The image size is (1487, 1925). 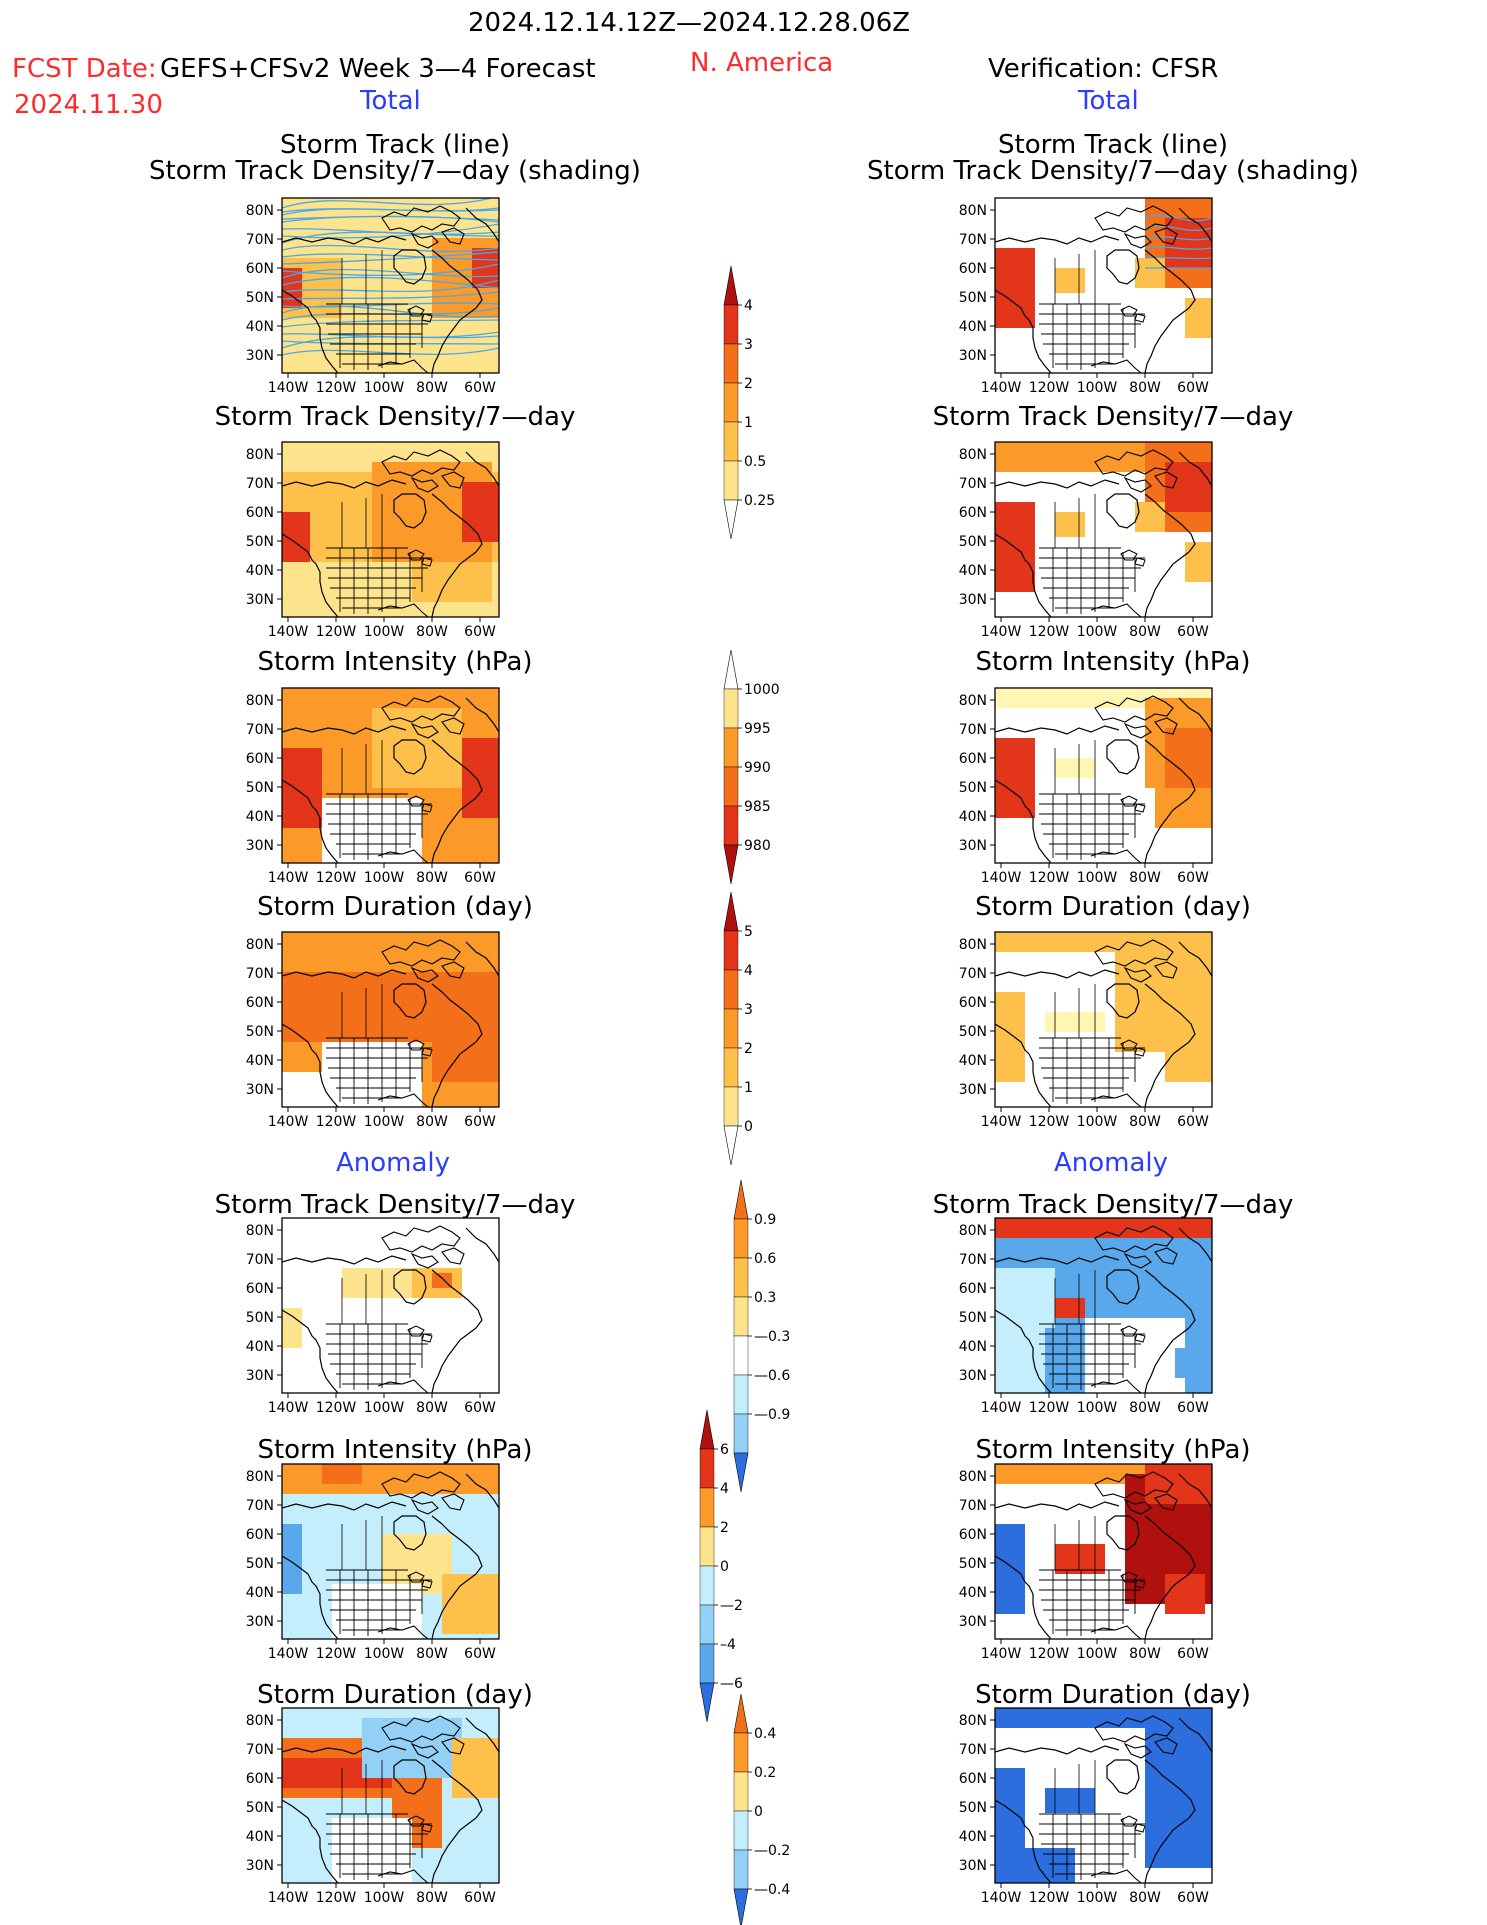 What do you see at coordinates (765, 1298) in the screenshot?
I see `colorbar-label: 0.3` at bounding box center [765, 1298].